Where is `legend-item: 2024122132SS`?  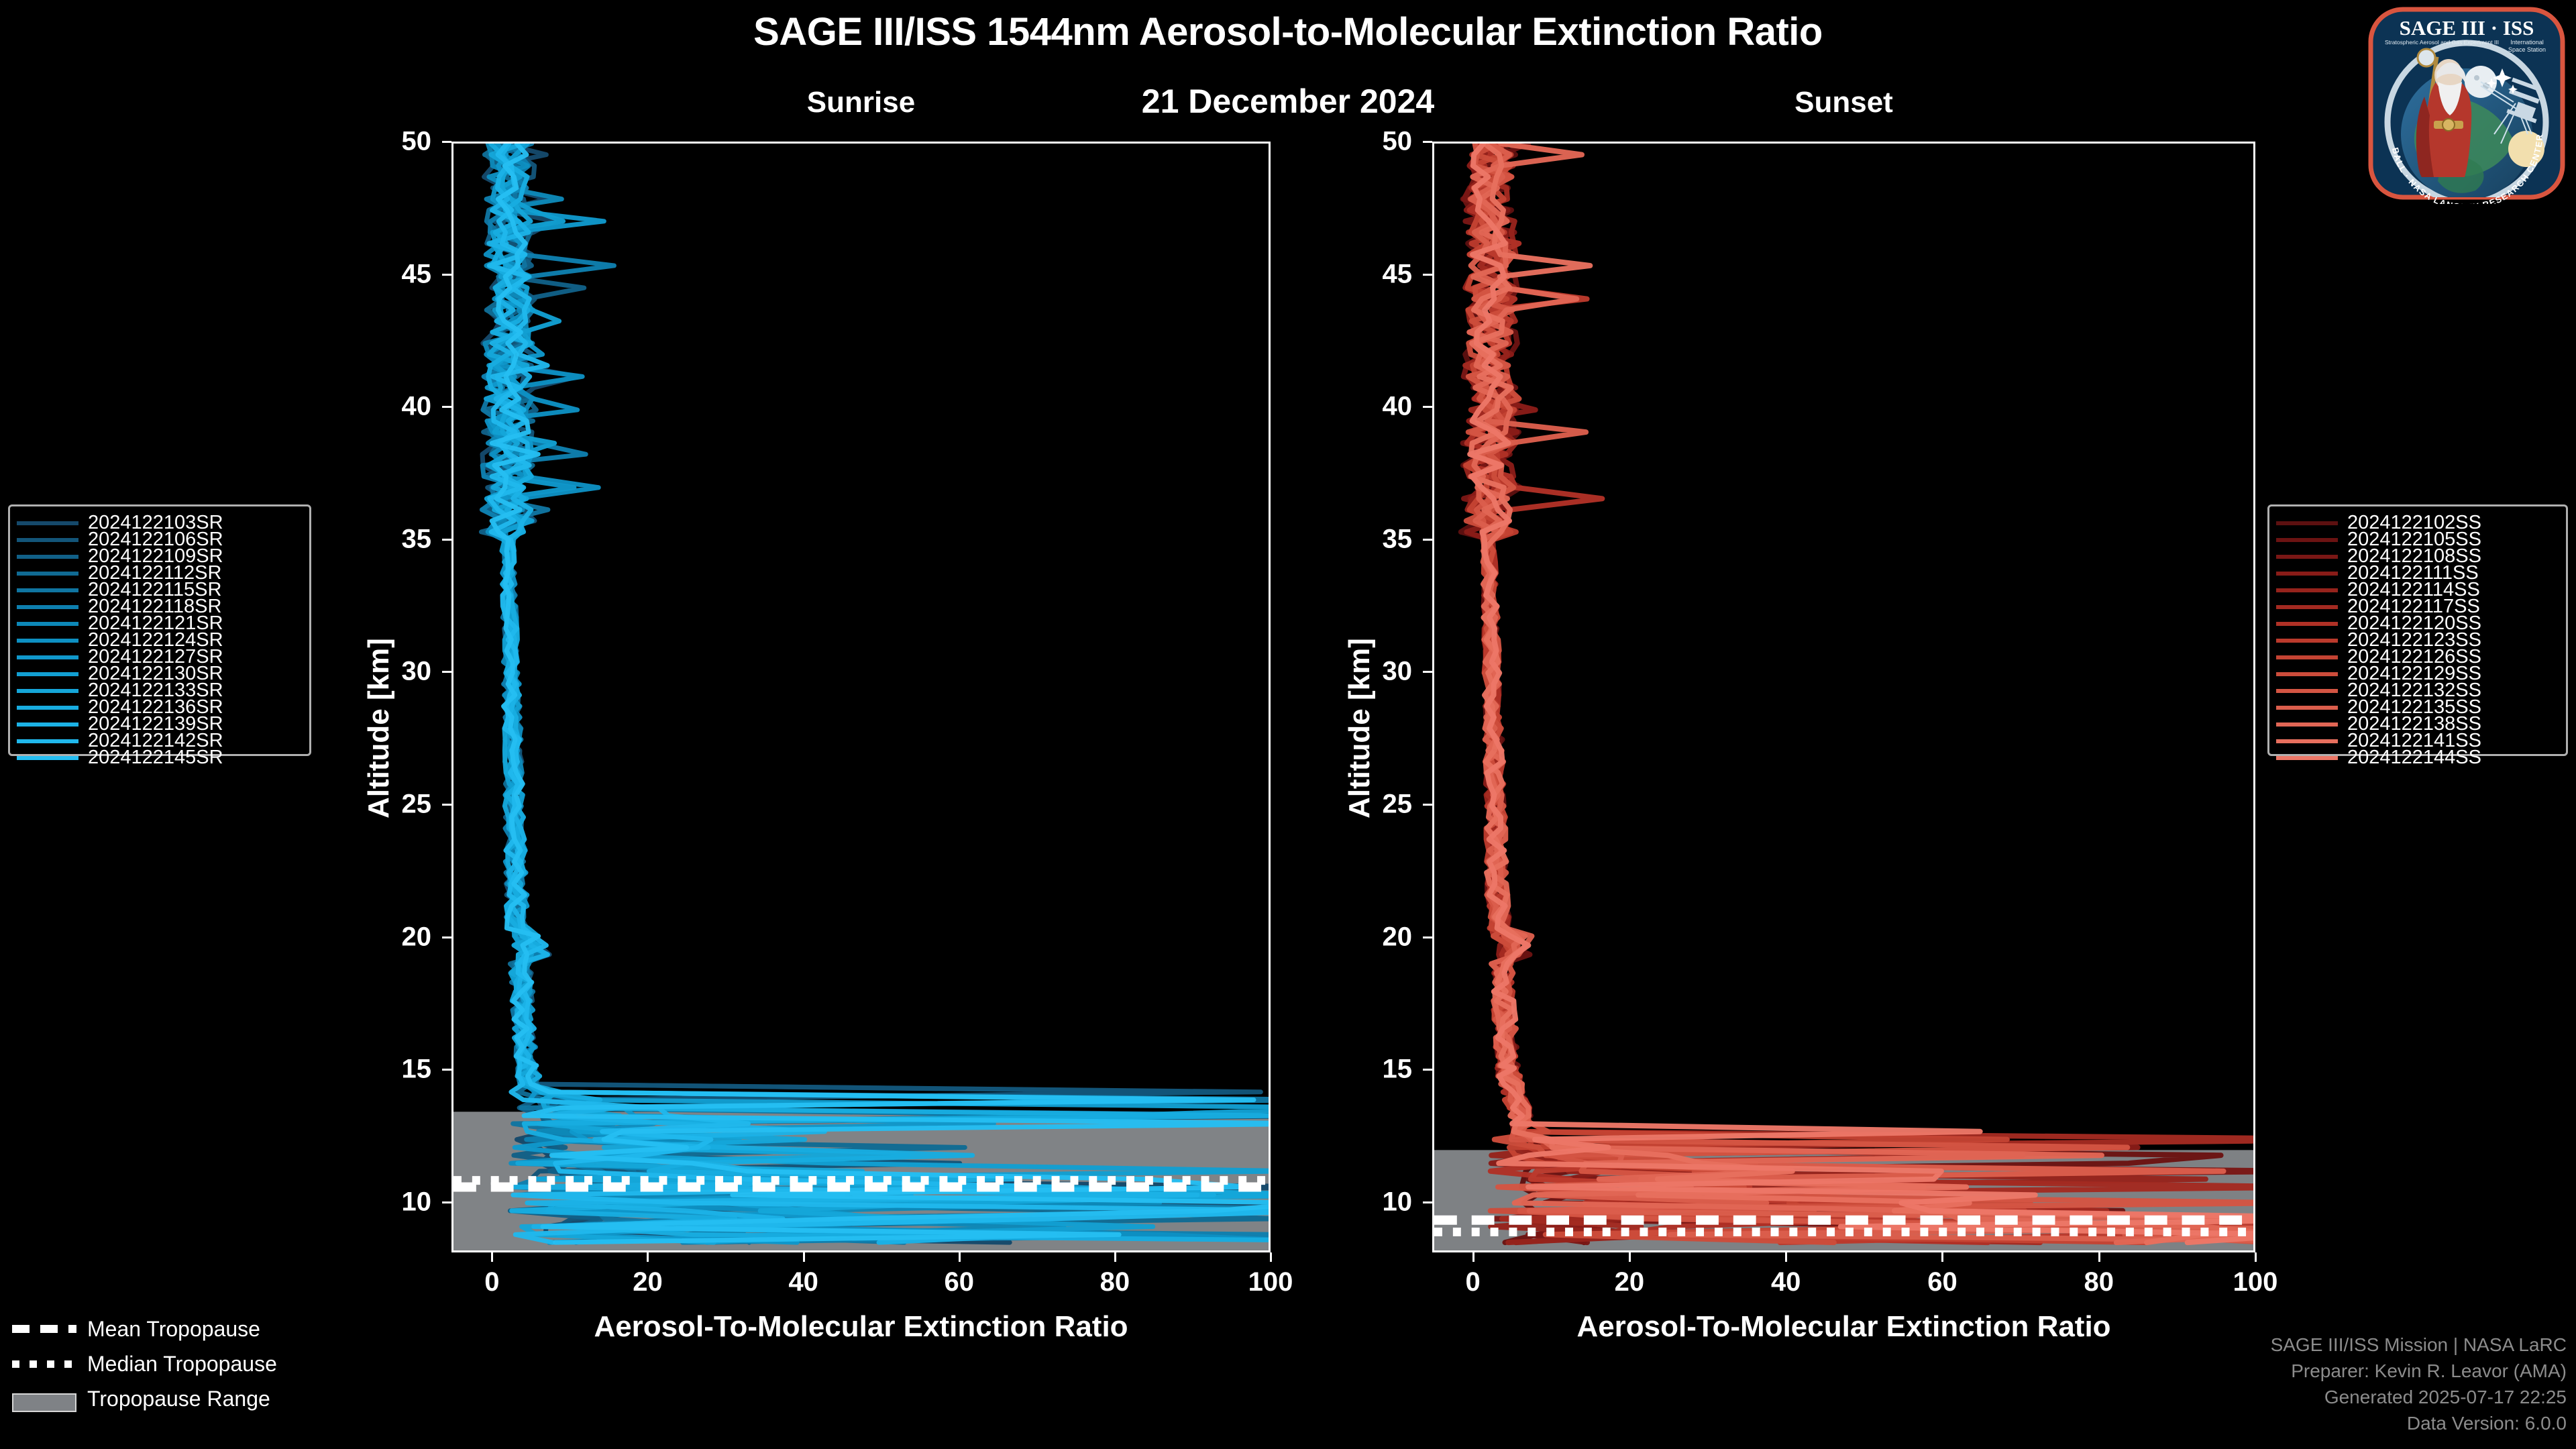
legend-item: 2024122132SS is located at coordinates (2417, 690).